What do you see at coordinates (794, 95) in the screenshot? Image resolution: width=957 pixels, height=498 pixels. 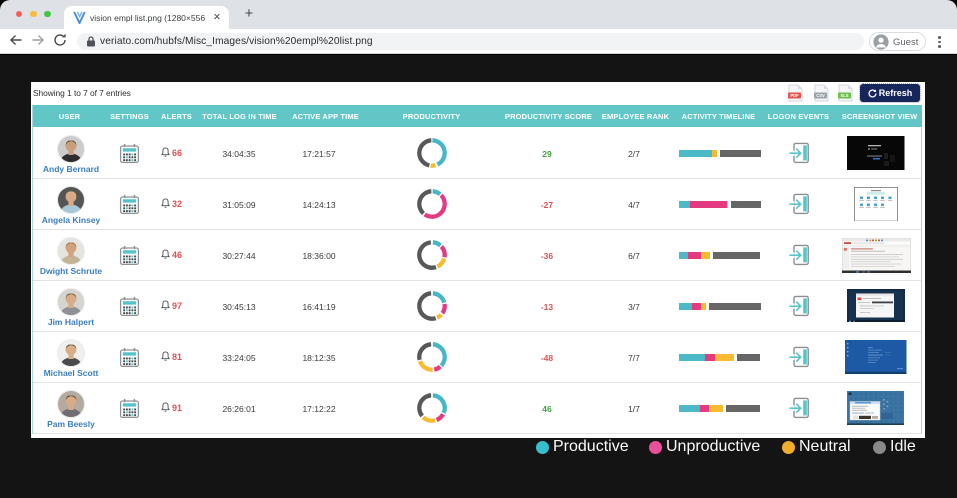 I see `svg-text: PDF` at bounding box center [794, 95].